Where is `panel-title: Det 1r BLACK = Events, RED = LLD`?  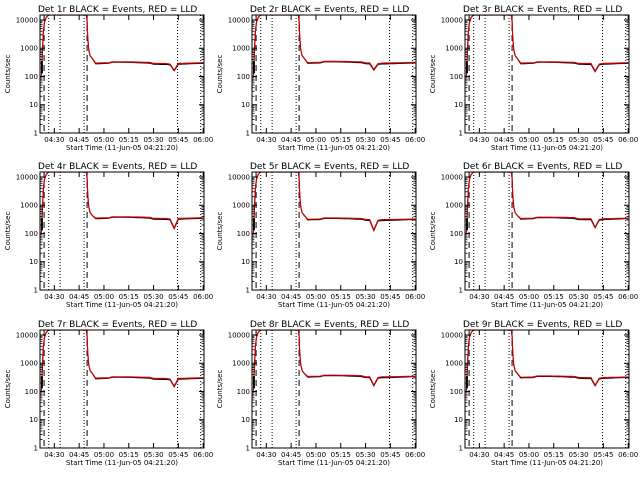
panel-title: Det 1r BLACK = Events, RED = LLD is located at coordinates (117, 10).